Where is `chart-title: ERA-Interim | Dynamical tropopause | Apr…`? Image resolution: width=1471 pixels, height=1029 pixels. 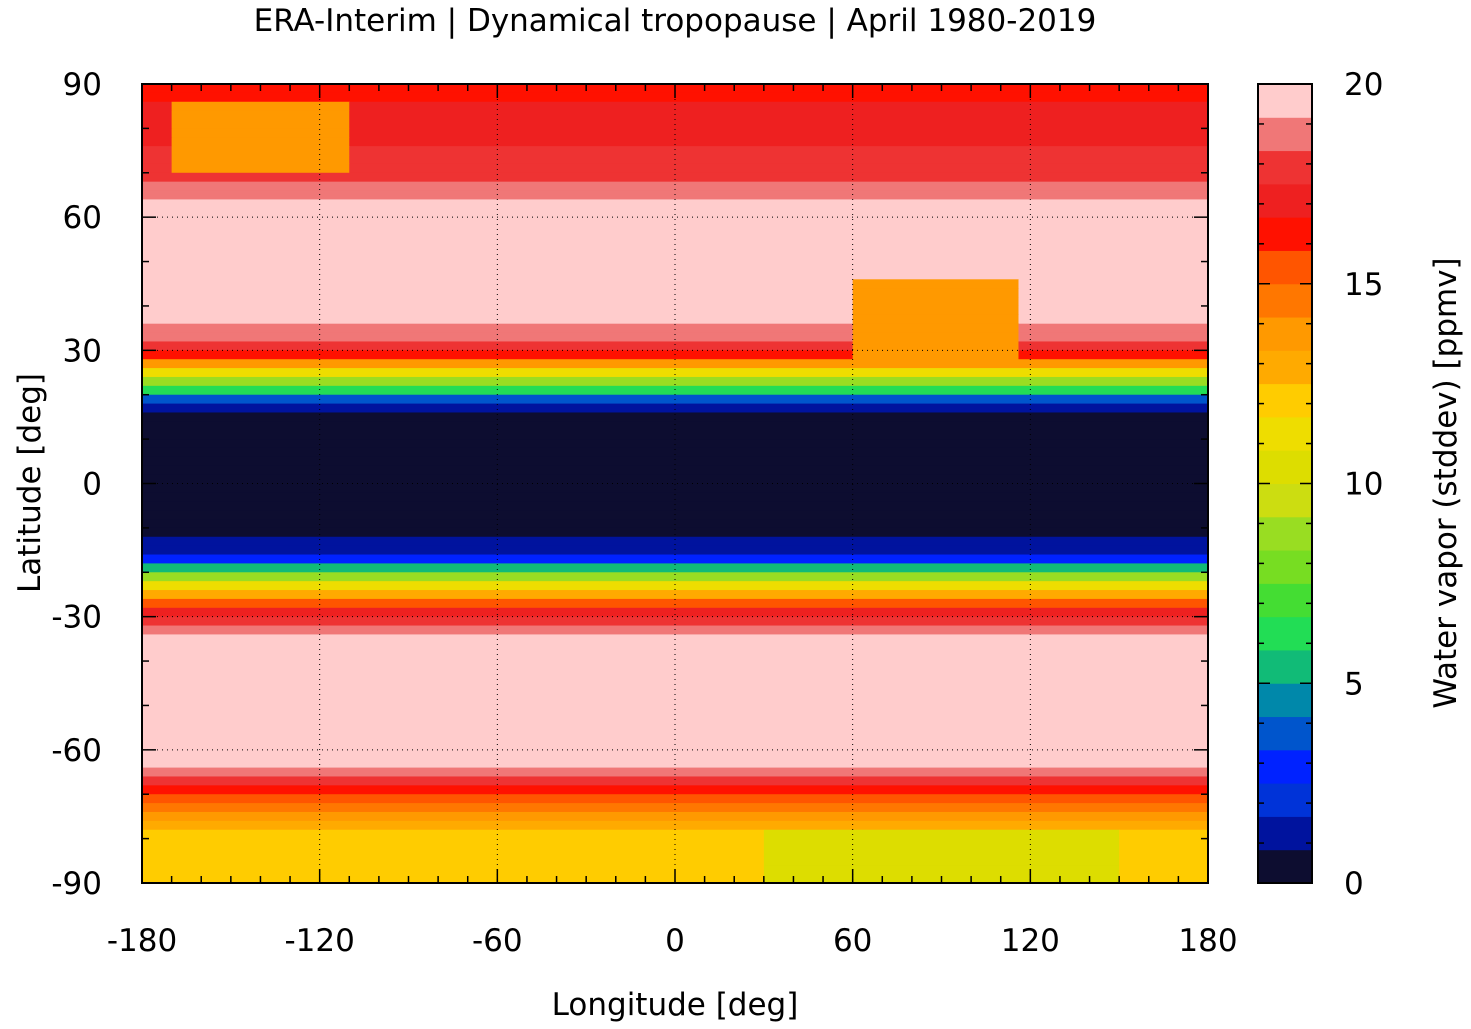
chart-title: ERA-Interim | Dynamical tropopause | Apr… is located at coordinates (675, 21).